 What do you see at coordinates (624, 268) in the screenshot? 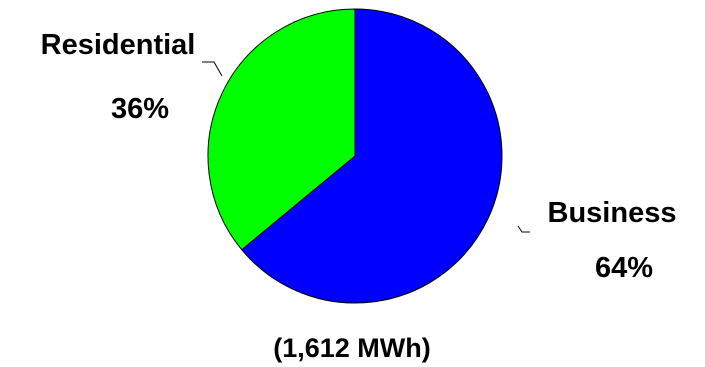
I see `slice-value-business: 64%` at bounding box center [624, 268].